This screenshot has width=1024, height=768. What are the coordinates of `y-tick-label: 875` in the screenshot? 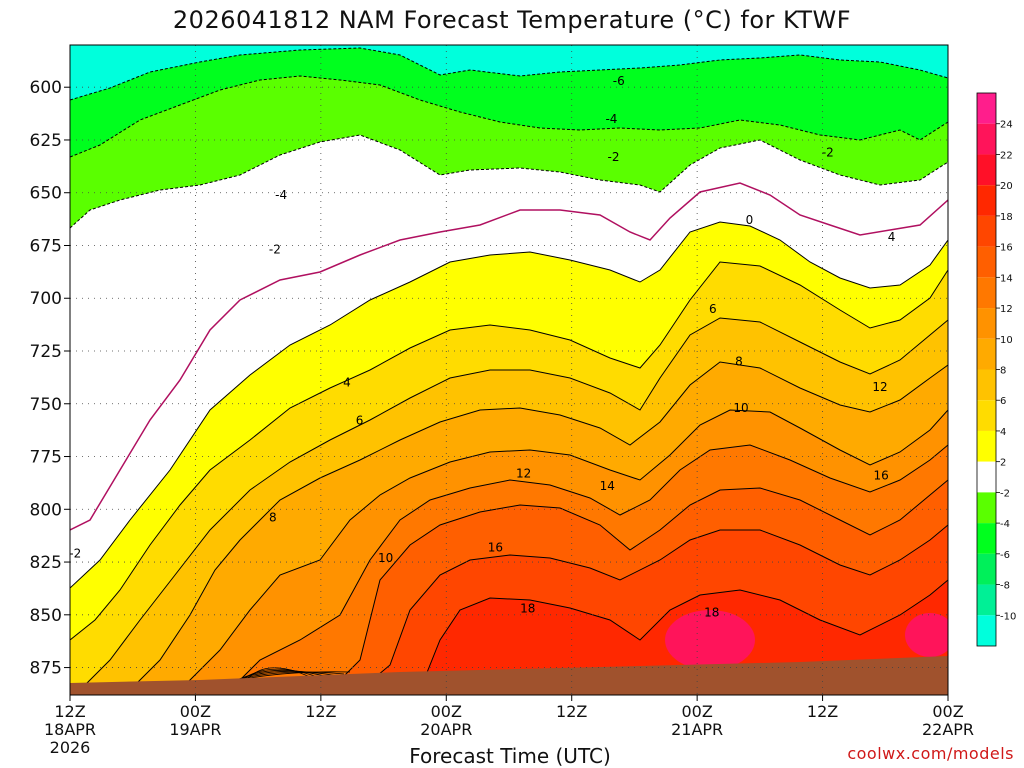 It's located at (46, 669).